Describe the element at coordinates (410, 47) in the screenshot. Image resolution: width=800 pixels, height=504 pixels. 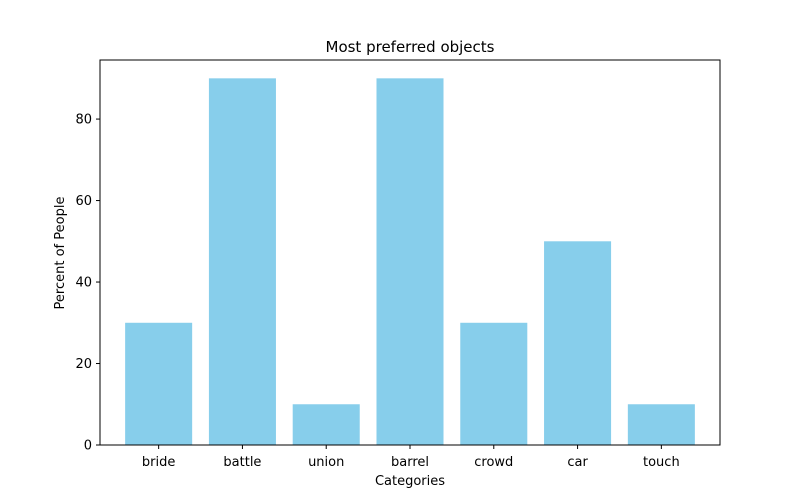
I see `chart-title: Most preferred objects` at that location.